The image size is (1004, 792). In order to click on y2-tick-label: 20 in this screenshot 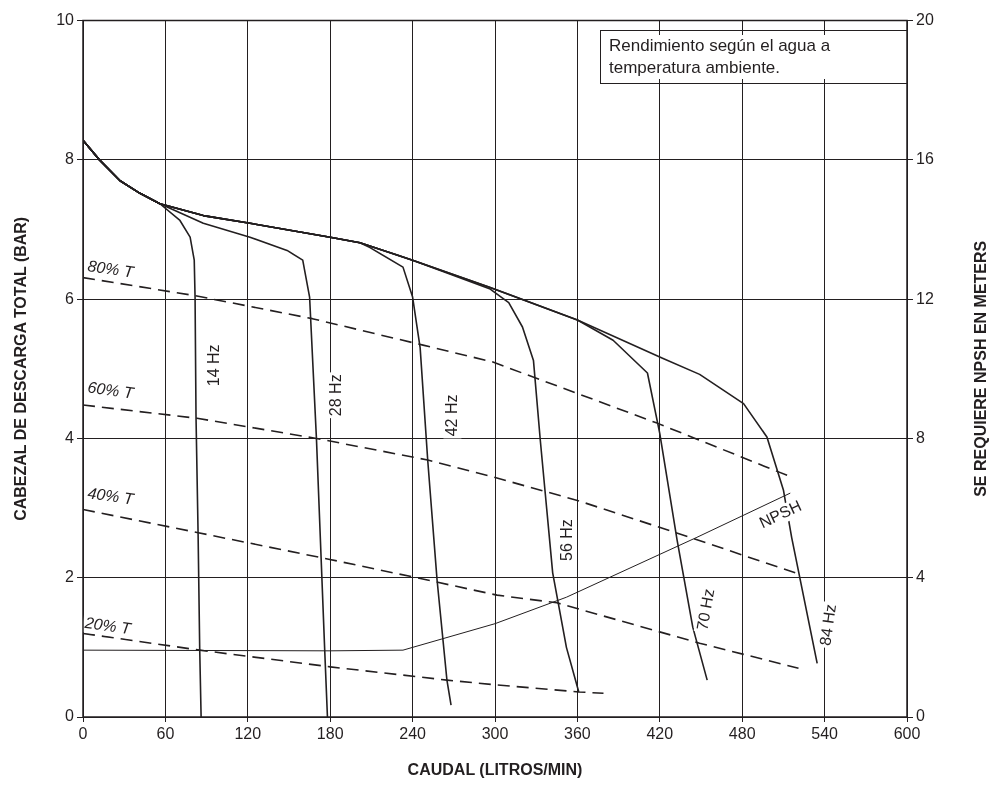, I will do `click(925, 20)`.